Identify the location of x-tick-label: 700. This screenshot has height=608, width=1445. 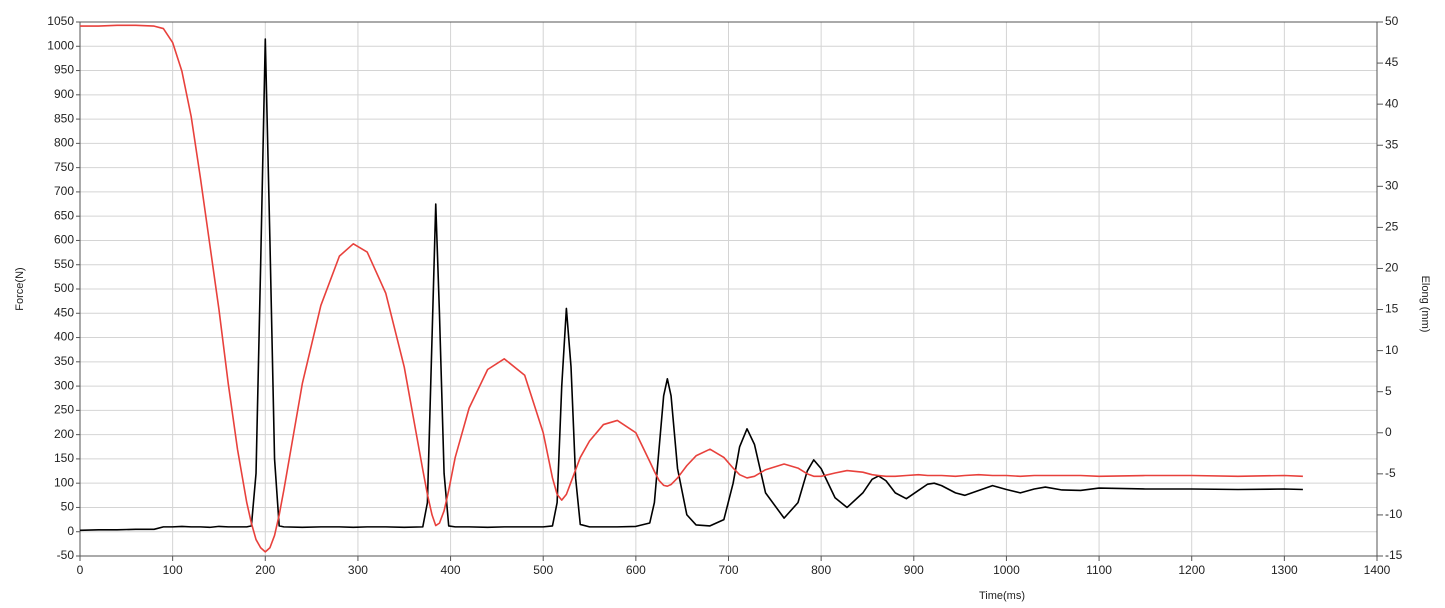
(728, 570).